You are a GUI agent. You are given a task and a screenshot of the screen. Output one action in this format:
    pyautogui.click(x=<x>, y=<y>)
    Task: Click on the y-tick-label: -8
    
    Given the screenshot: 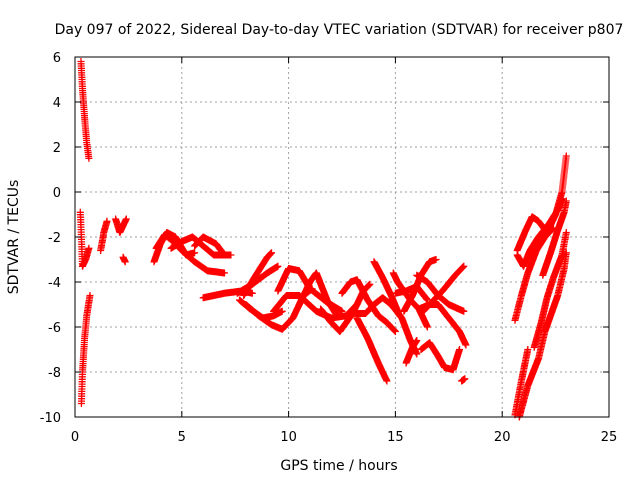 What is the action you would take?
    pyautogui.click(x=54, y=373)
    